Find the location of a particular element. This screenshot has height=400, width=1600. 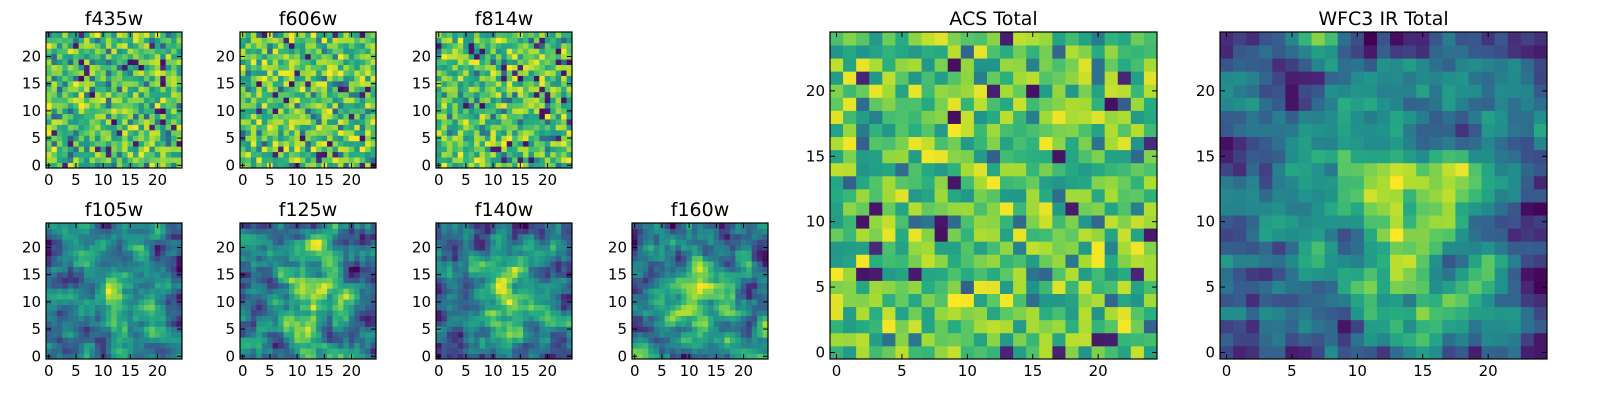

x-tick-label: 20 is located at coordinates (547, 371).